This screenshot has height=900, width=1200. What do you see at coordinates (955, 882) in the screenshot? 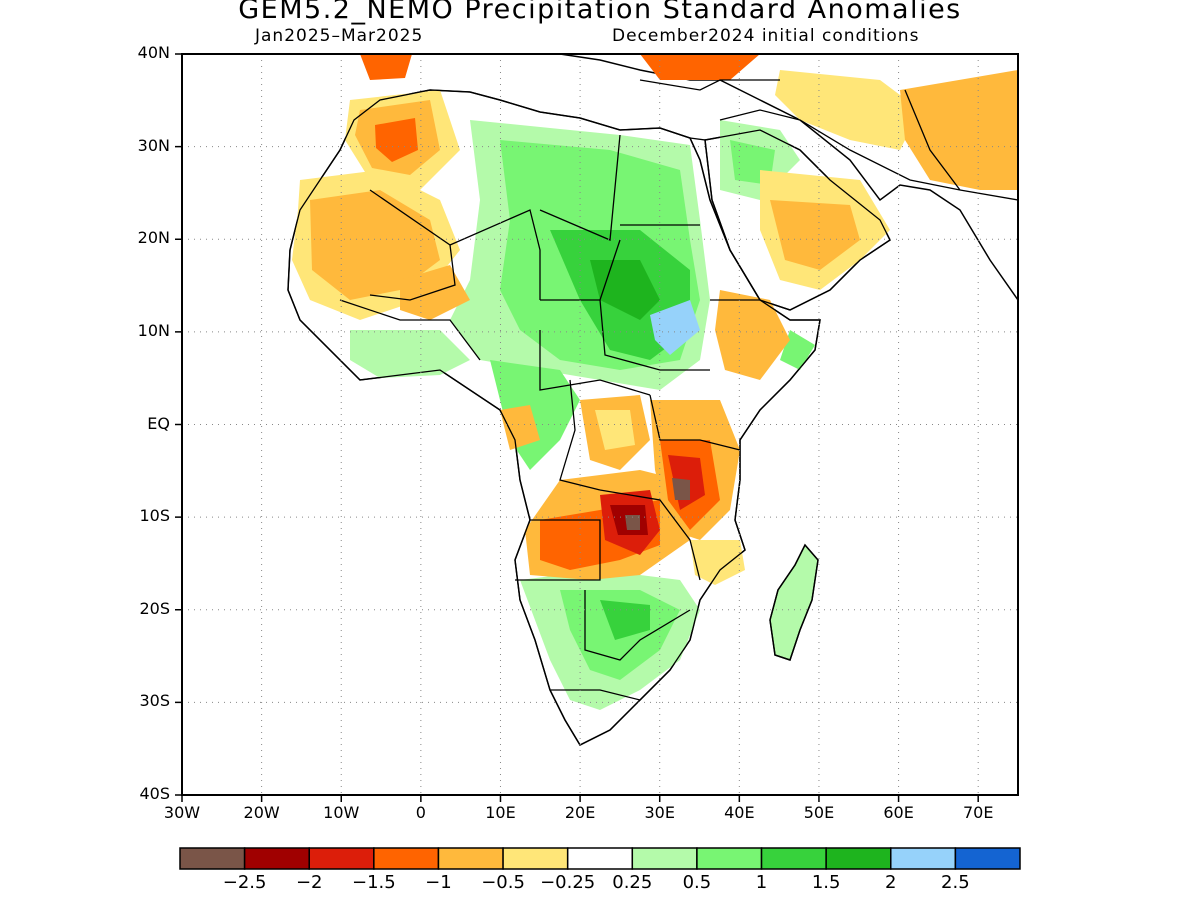
I see `colorbar-label: 2.5` at bounding box center [955, 882].